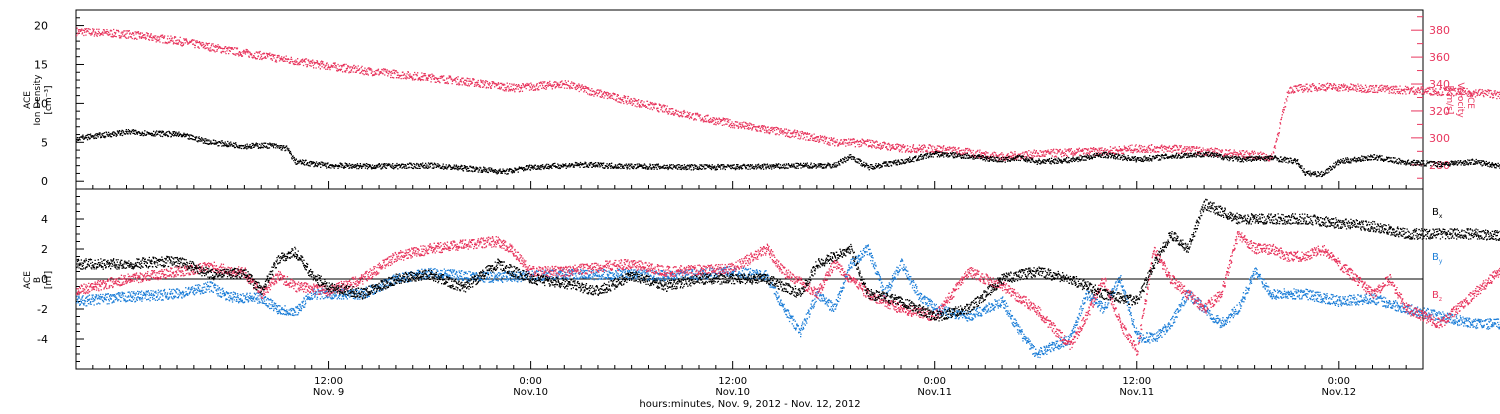 The image size is (1500, 414). Describe the element at coordinates (44, 142) in the screenshot. I see `top-left-tick-label: 5` at that location.